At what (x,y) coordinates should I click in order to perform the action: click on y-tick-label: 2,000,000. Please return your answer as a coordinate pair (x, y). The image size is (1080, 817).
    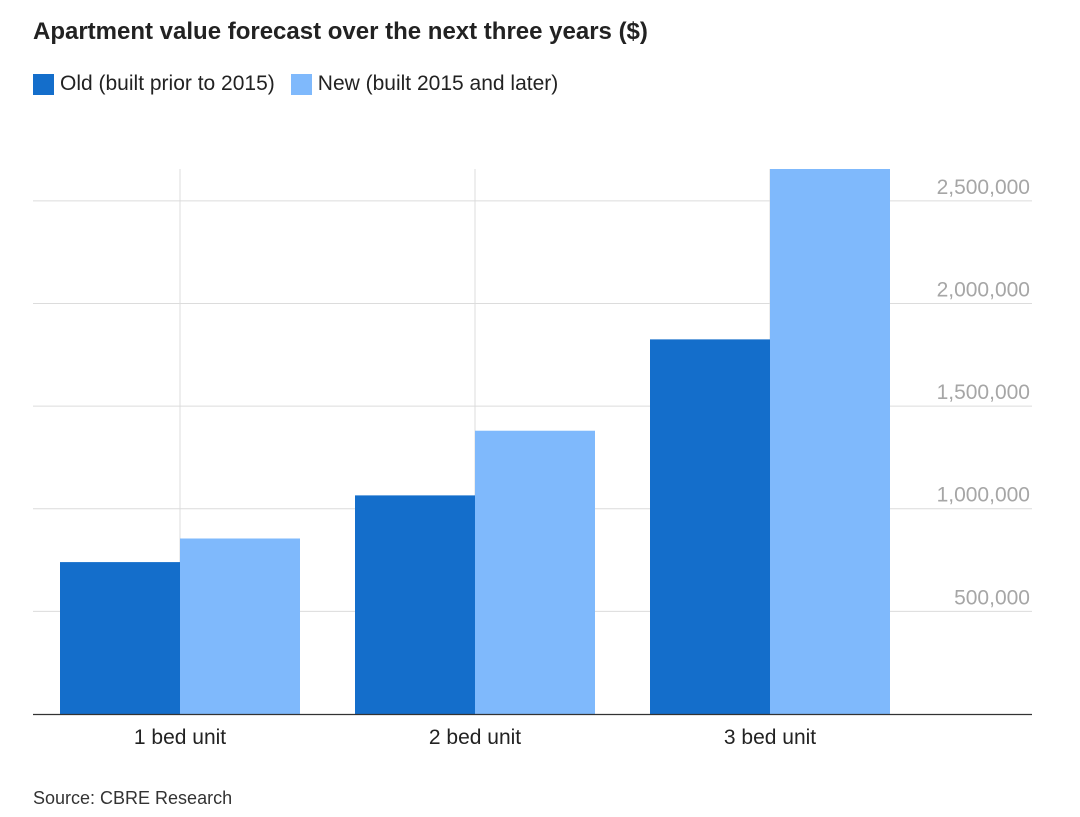
    Looking at the image, I should click on (983, 289).